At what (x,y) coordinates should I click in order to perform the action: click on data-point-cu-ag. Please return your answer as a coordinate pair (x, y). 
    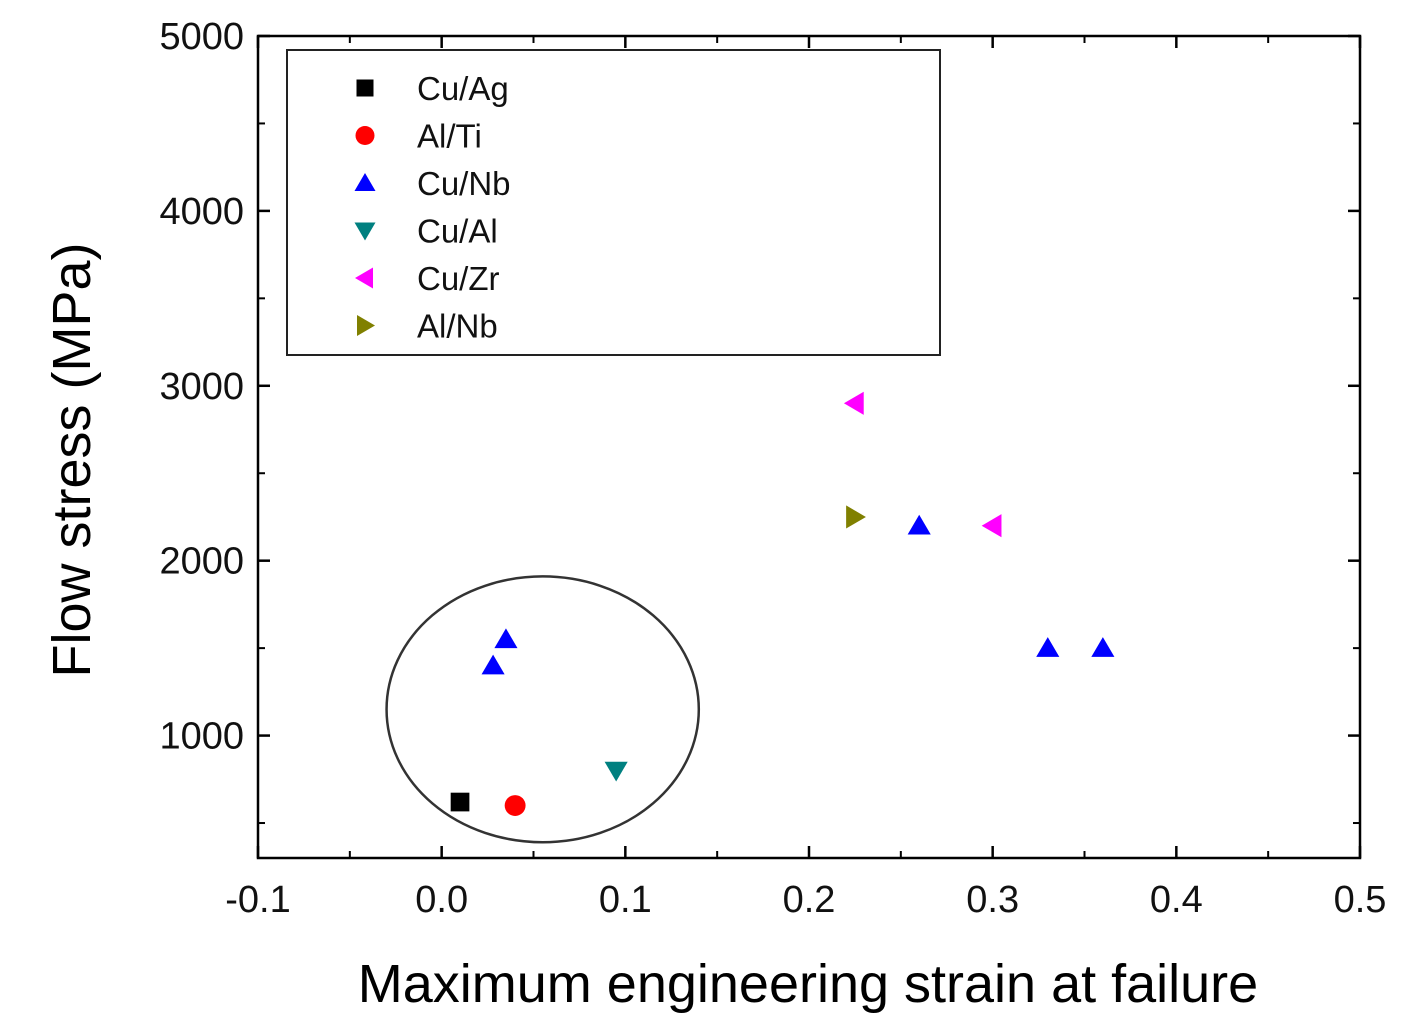
    Looking at the image, I should click on (460, 802).